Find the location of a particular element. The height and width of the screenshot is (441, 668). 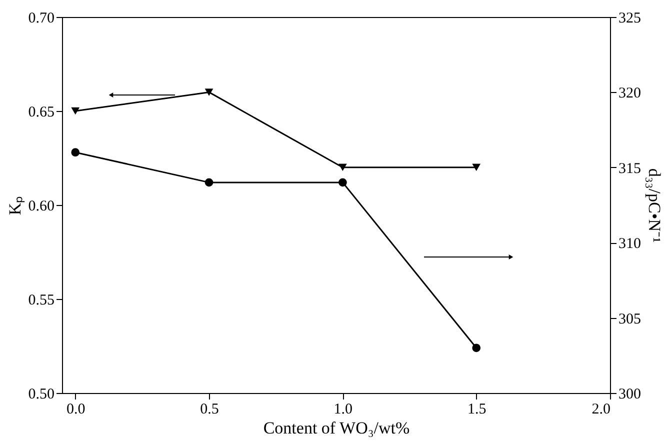

y-tick-label: 0.70 is located at coordinates (41, 18).